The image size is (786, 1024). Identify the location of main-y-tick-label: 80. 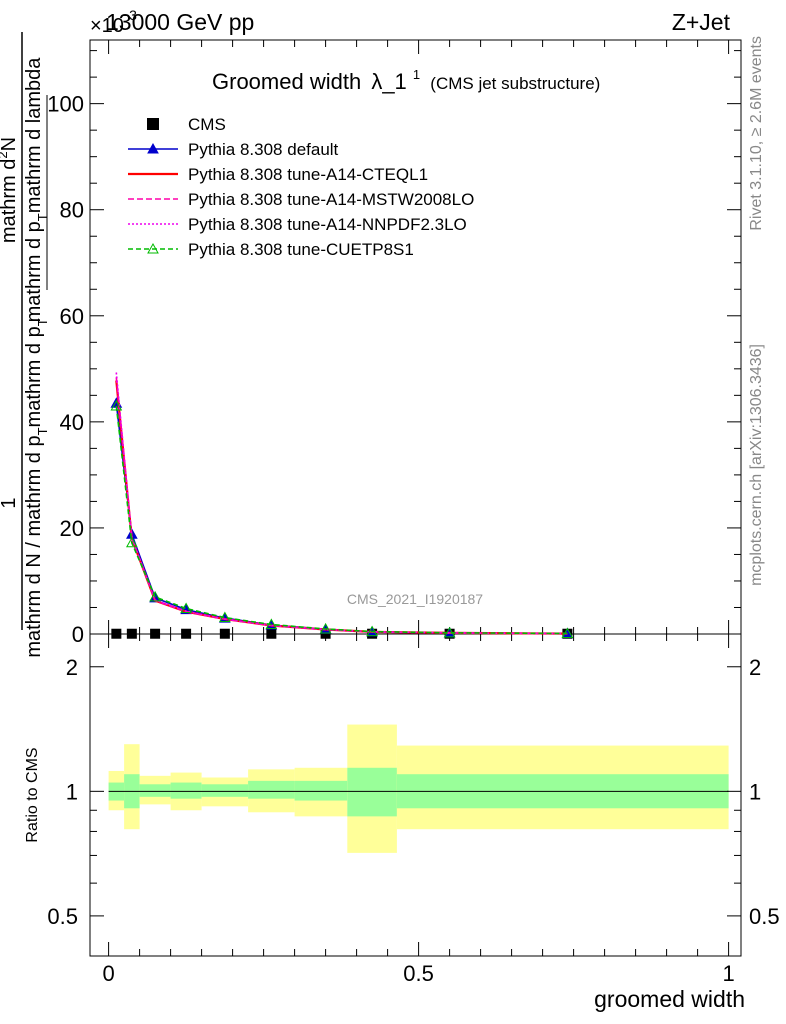
(72, 210).